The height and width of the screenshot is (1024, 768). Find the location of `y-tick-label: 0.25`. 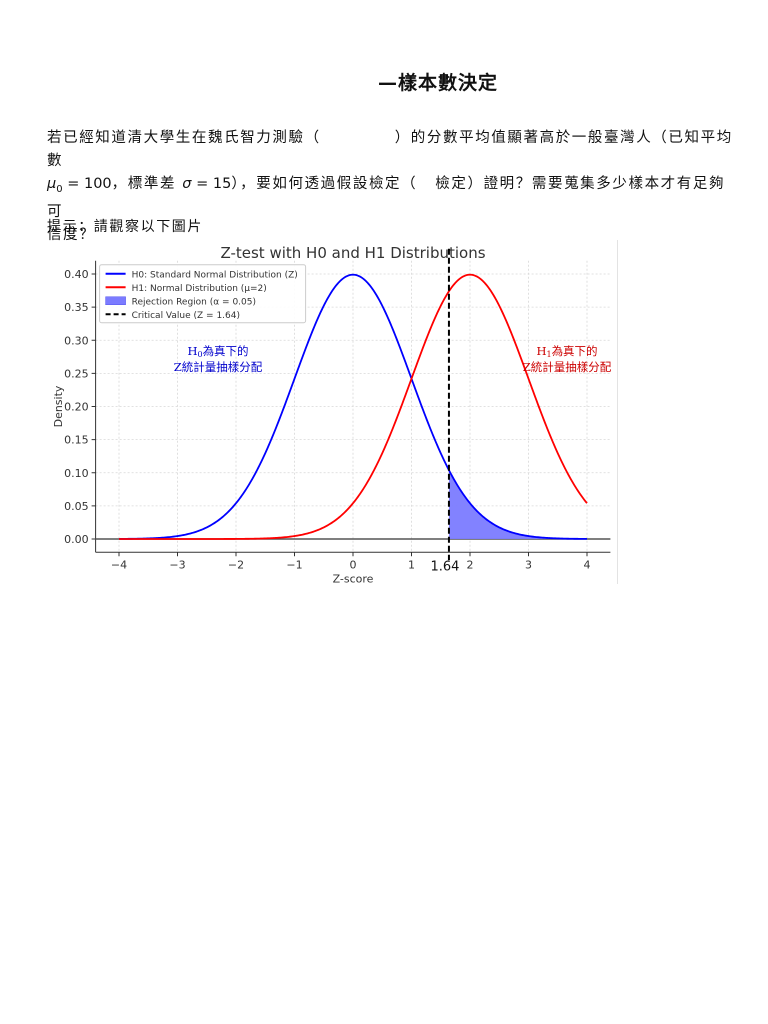

y-tick-label: 0.25 is located at coordinates (76, 373).